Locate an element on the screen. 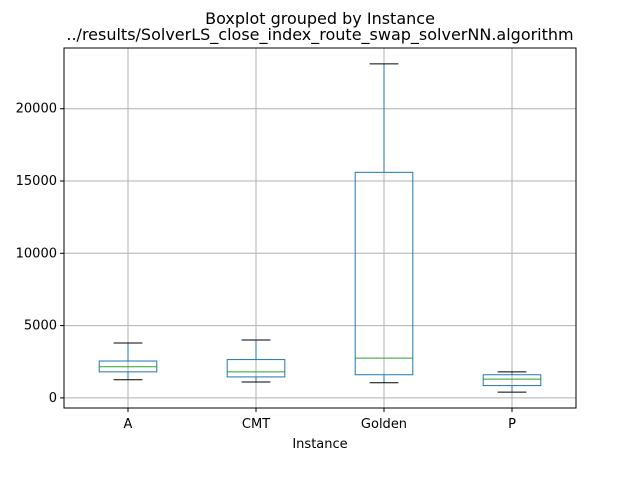 This screenshot has height=480, width=640. x-axis-label: Instance is located at coordinates (319, 444).